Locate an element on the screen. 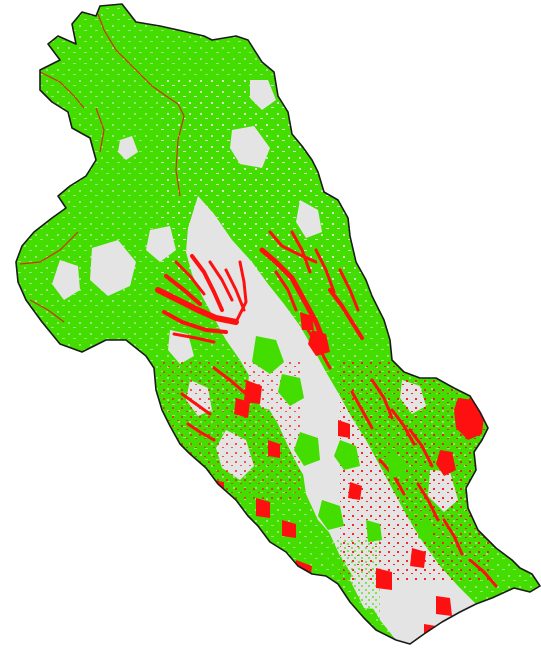 The height and width of the screenshot is (652, 541). vegetation-islands-layer is located at coordinates (343, 439).